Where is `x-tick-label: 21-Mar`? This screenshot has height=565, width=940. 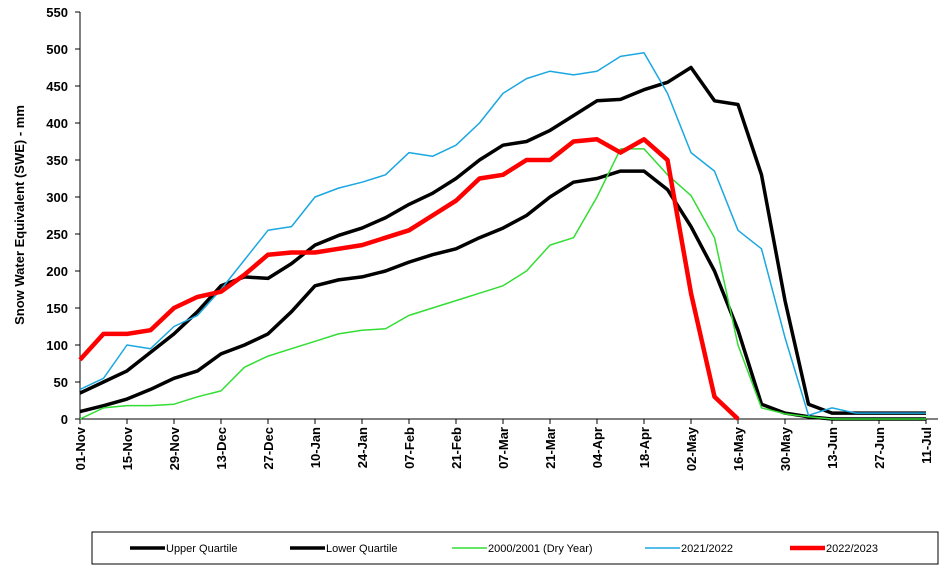
x-tick-label: 21-Mar is located at coordinates (550, 448).